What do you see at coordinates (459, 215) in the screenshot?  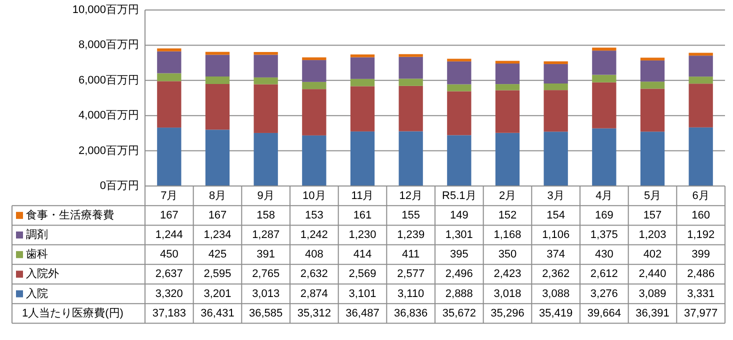 I see `data-label: 149` at bounding box center [459, 215].